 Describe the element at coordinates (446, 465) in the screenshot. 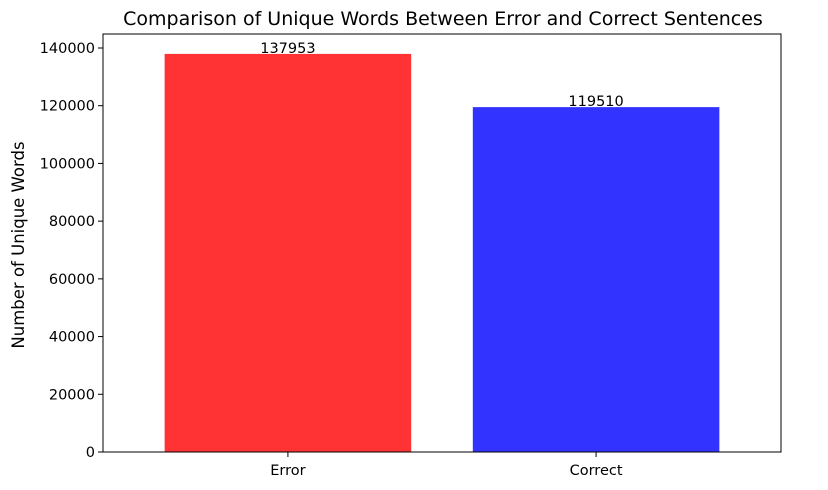

I see `x-axis-ticks: Error Correct` at that location.